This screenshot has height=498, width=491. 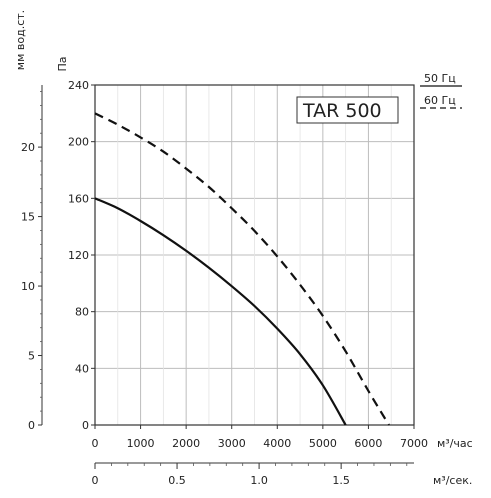 I want to click on x-tick-label: 5000, so click(x=323, y=443).